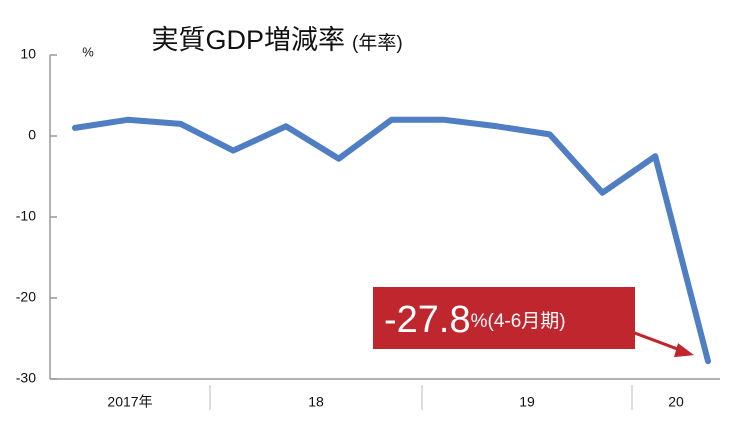 Image resolution: width=750 pixels, height=428 pixels. I want to click on x-tick-label: 2017年, so click(129, 402).